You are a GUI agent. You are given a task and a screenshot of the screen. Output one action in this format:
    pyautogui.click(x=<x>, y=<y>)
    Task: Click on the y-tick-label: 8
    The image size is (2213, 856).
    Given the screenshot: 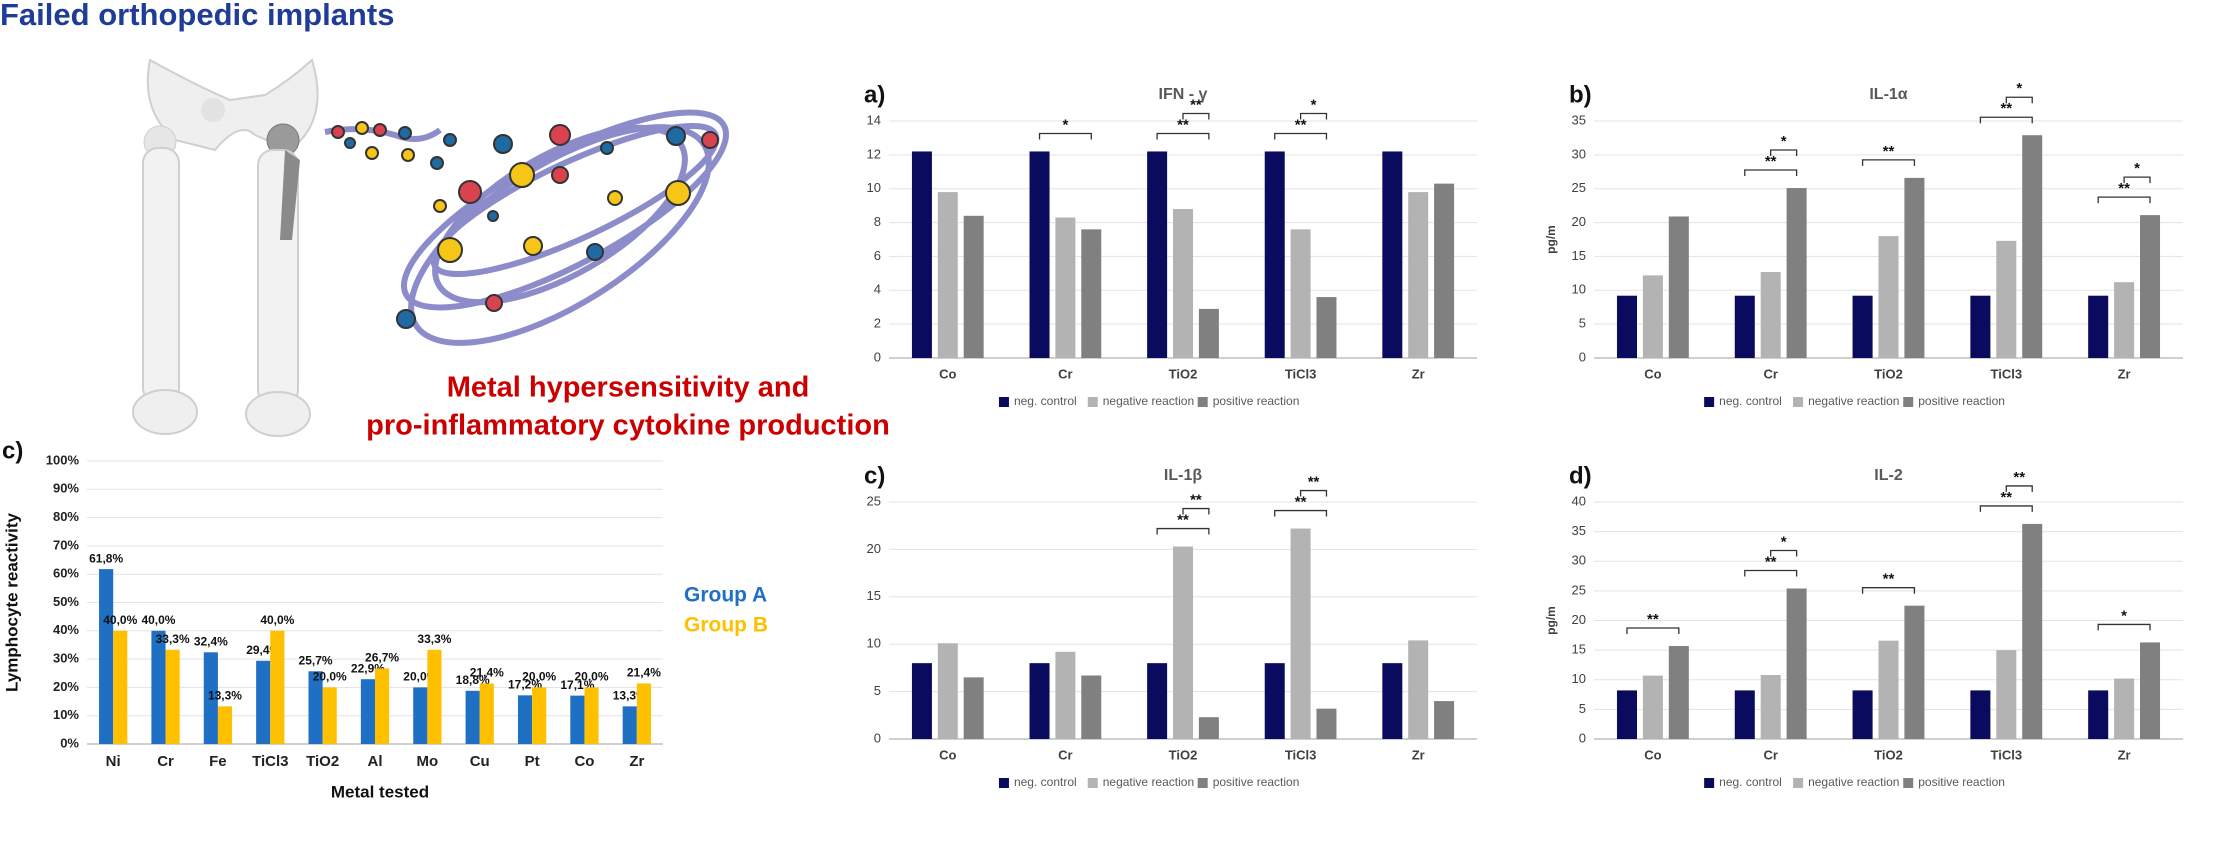 What is the action you would take?
    pyautogui.click(x=877, y=221)
    